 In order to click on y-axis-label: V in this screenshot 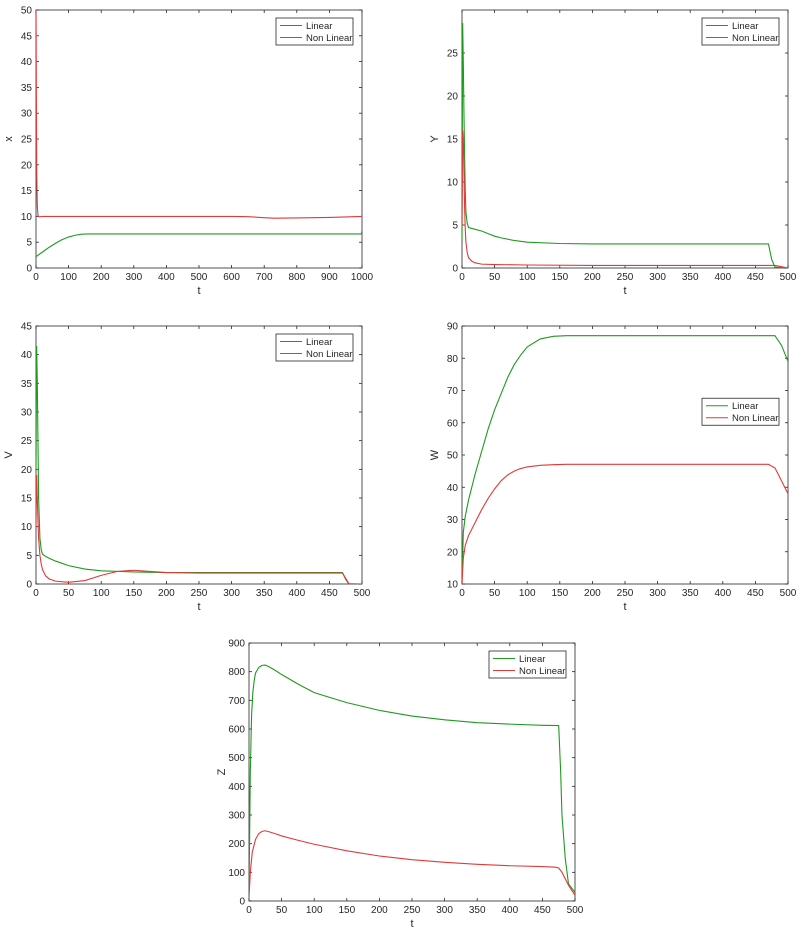, I will do `click(9, 455)`.